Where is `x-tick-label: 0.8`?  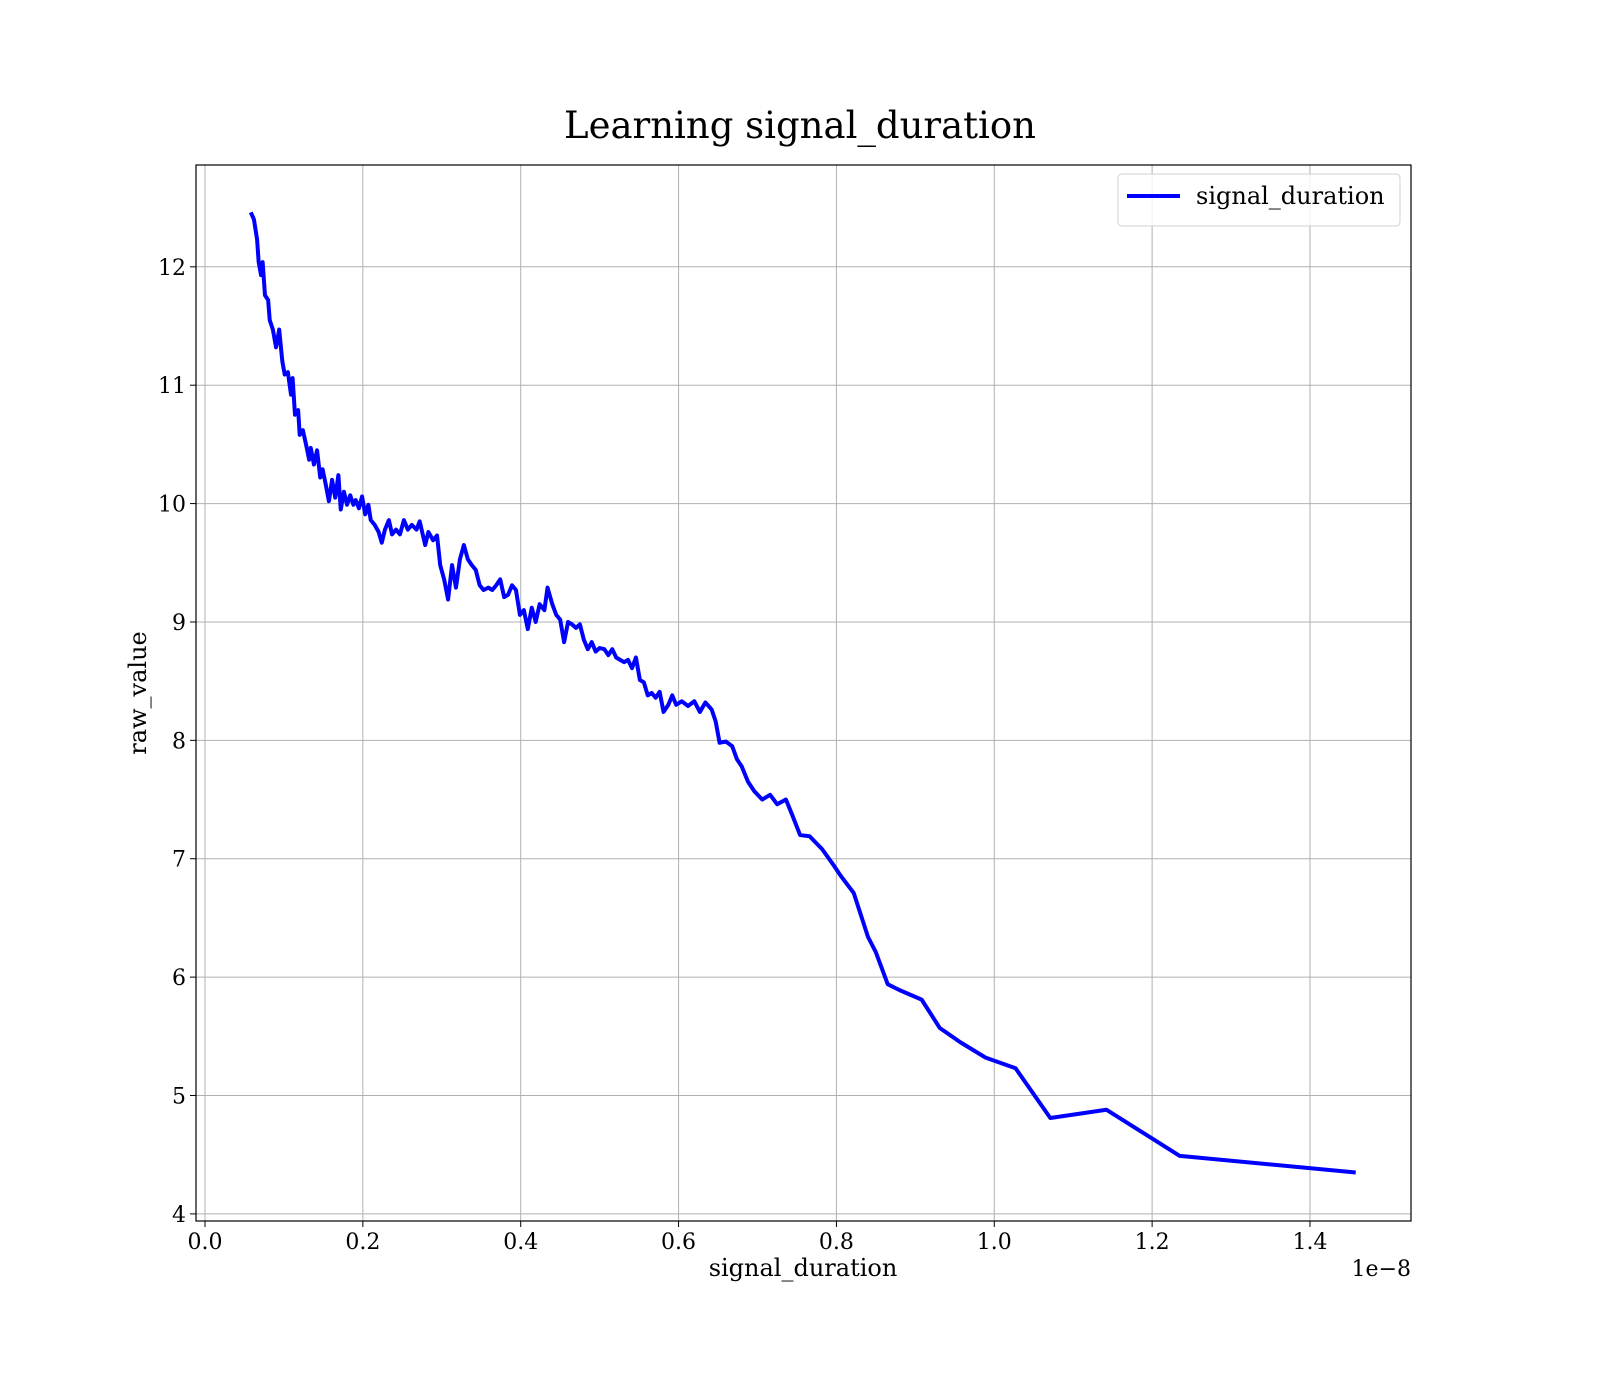 x-tick-label: 0.8 is located at coordinates (836, 1242).